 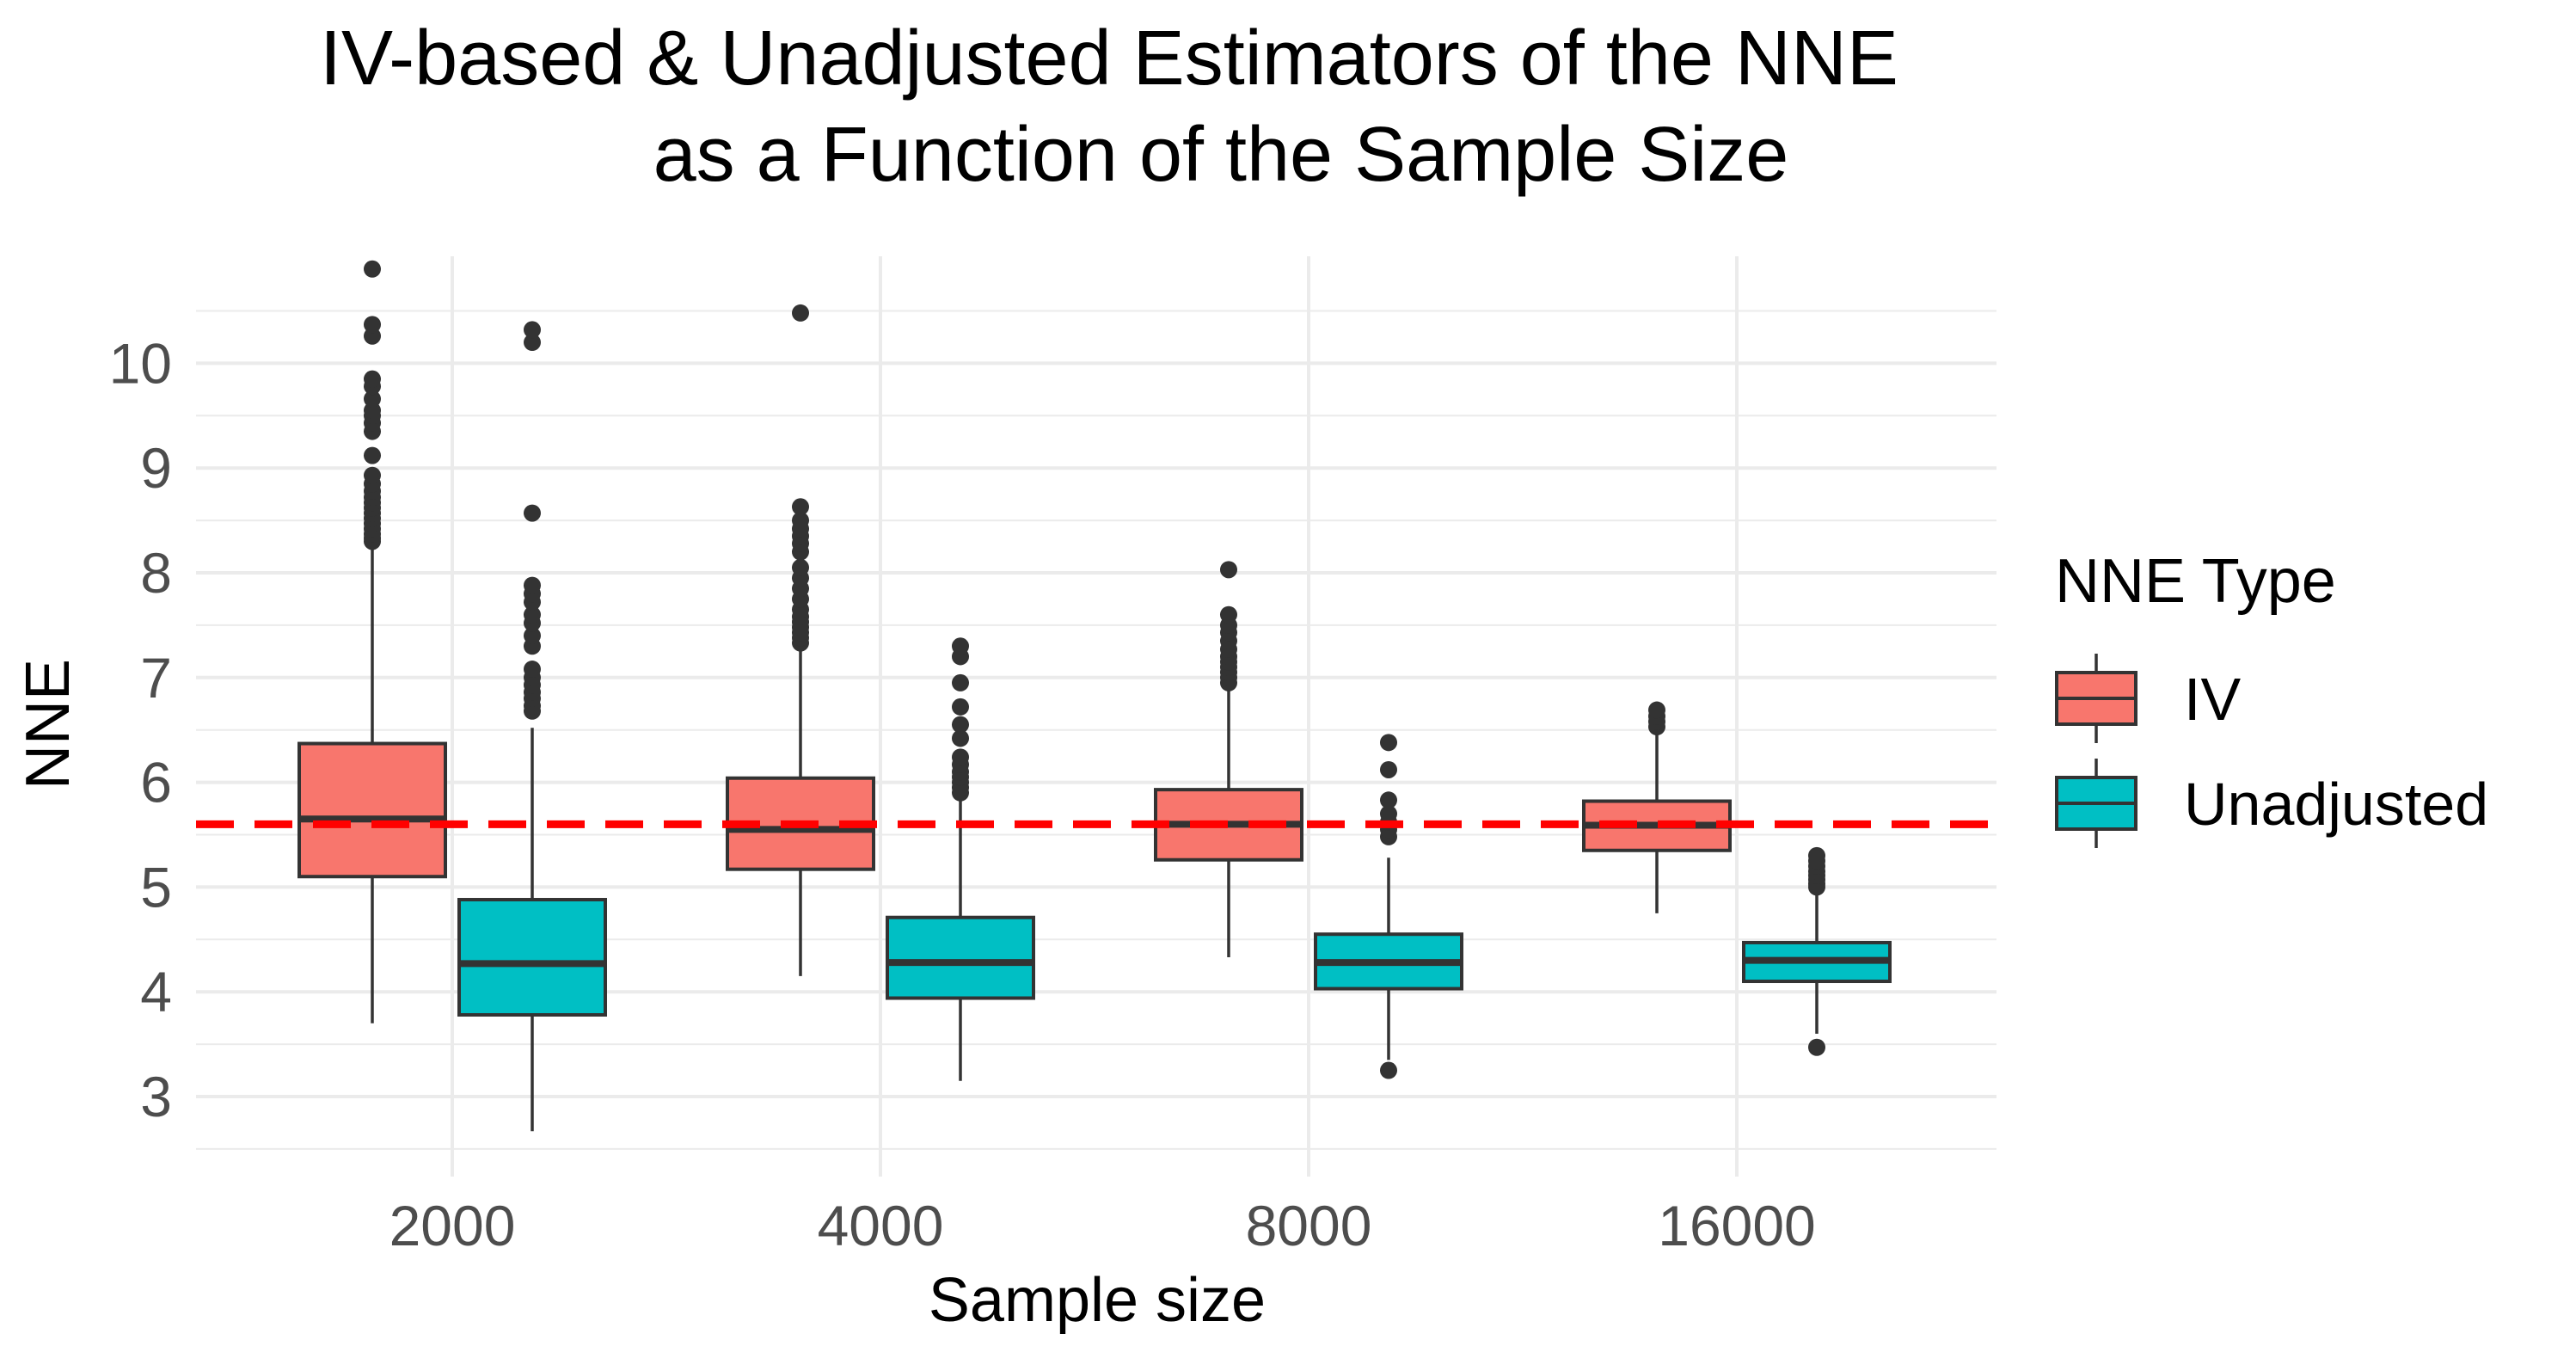 I want to click on x-axis-ticks: 2000 4000 8000 16000, so click(x=1102, y=1225).